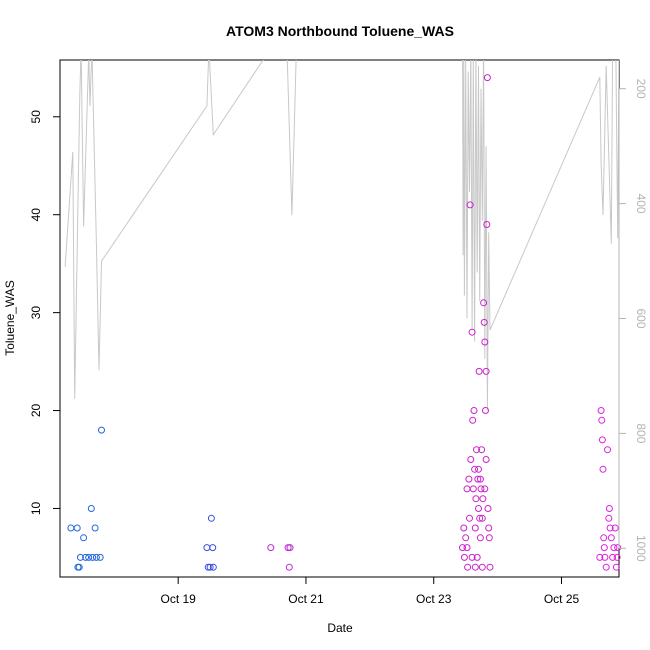 This screenshot has width=650, height=650. I want to click on y2-tick-label: 800, so click(641, 433).